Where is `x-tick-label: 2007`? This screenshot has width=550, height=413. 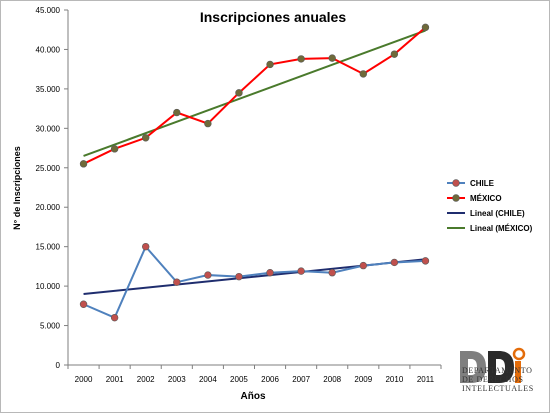
x-tick-label: 2007 is located at coordinates (301, 379).